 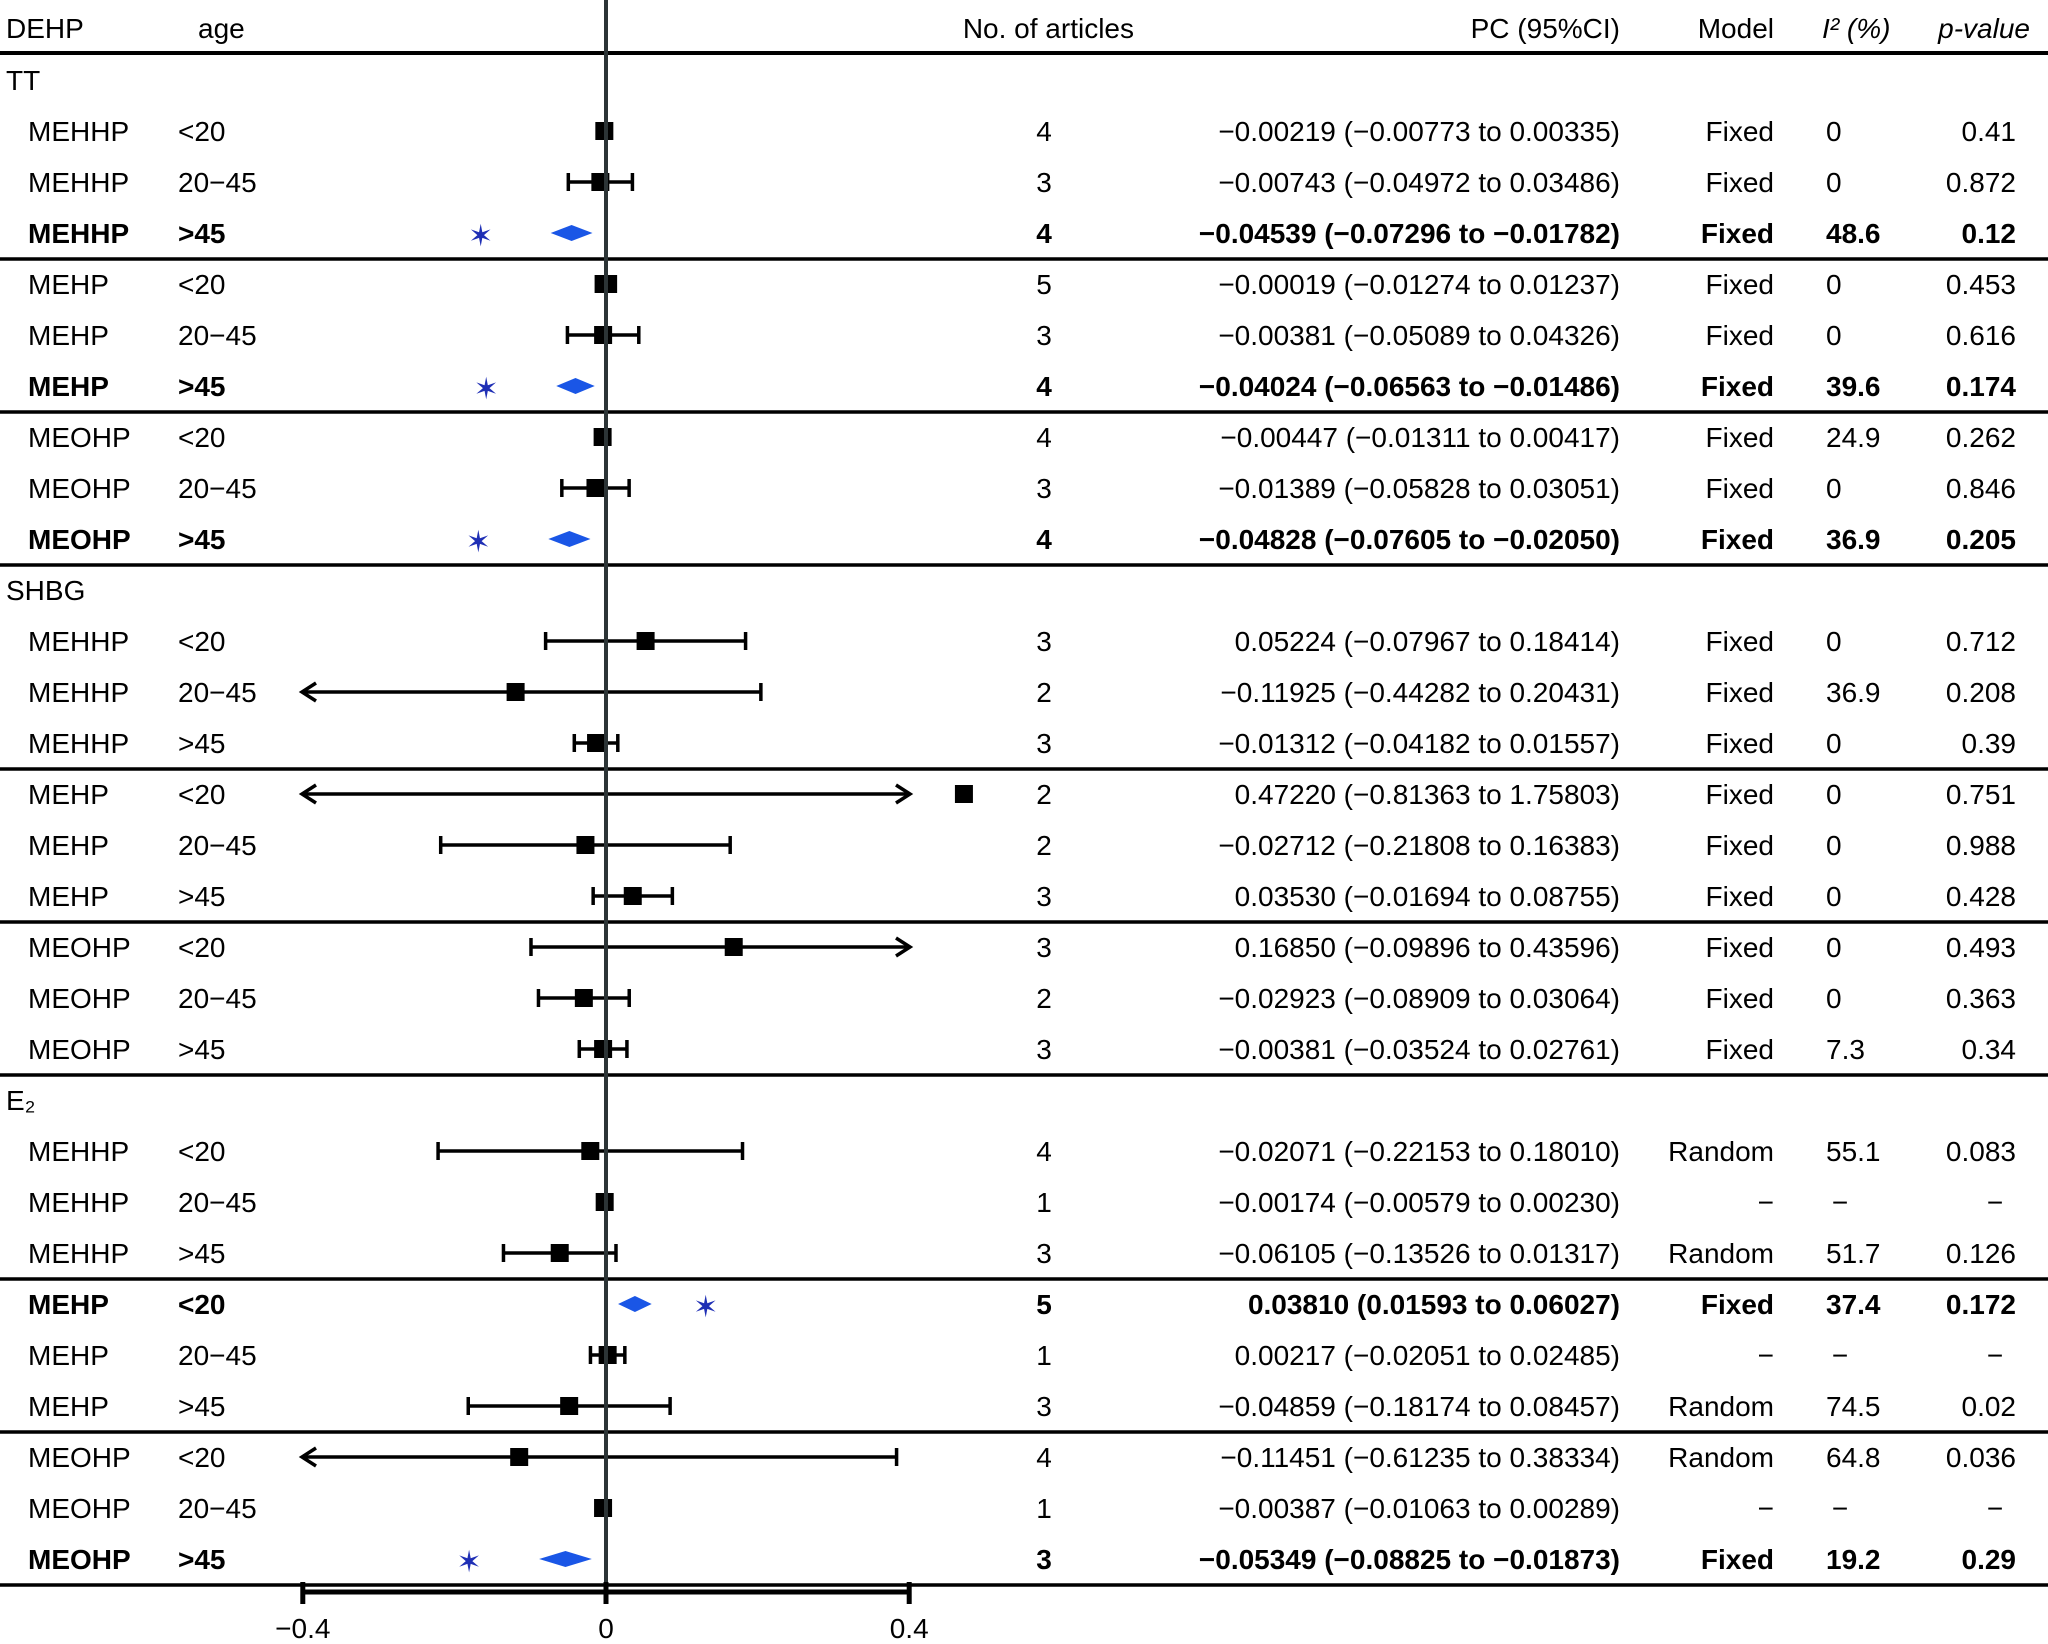 I want to click on row-pc: −0.00019 (−0.01274 to 0.01237), so click(x=1419, y=284).